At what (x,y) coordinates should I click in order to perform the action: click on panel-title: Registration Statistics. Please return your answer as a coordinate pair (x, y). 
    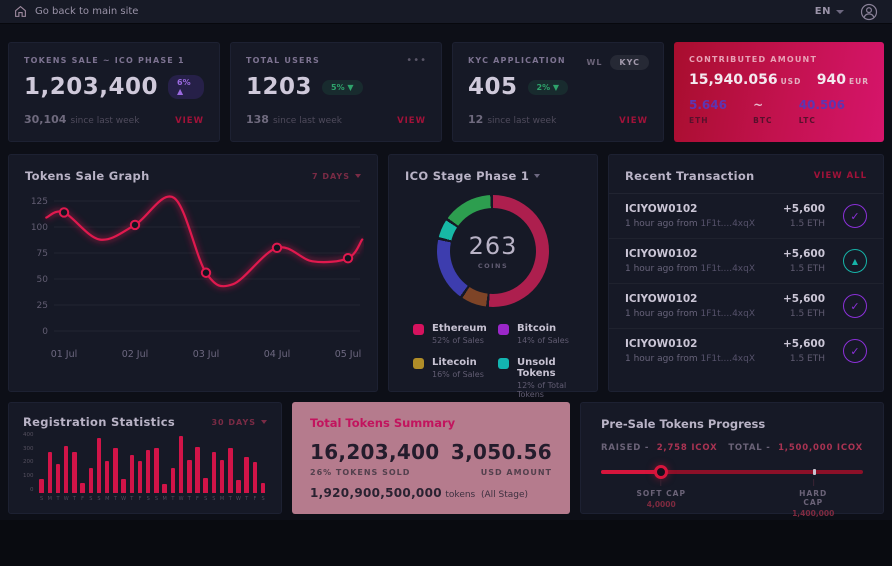
    Looking at the image, I should click on (99, 422).